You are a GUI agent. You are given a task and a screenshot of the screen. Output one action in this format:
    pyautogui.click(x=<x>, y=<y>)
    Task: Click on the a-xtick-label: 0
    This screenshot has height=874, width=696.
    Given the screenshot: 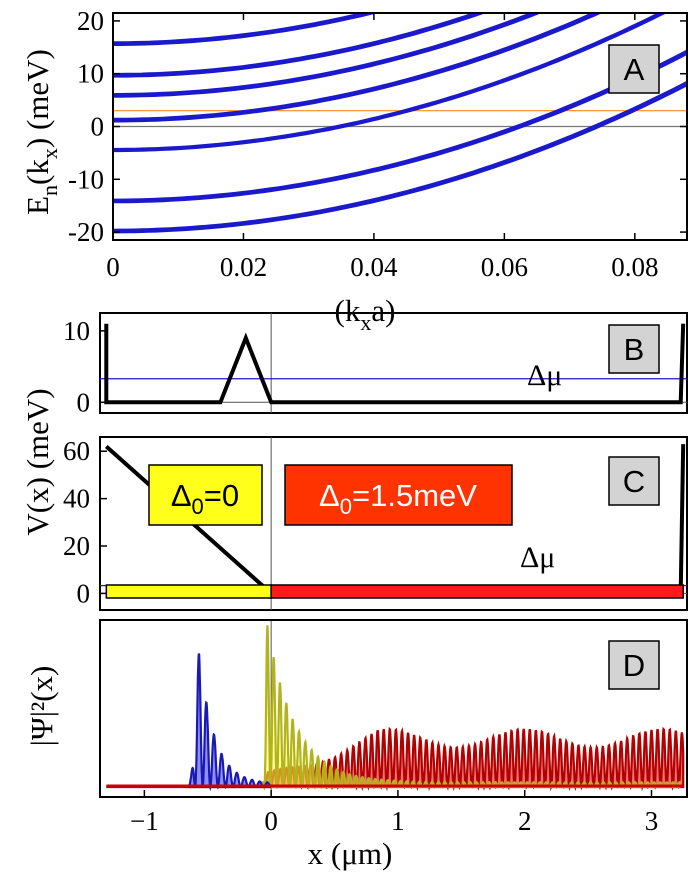 What is the action you would take?
    pyautogui.click(x=113, y=267)
    